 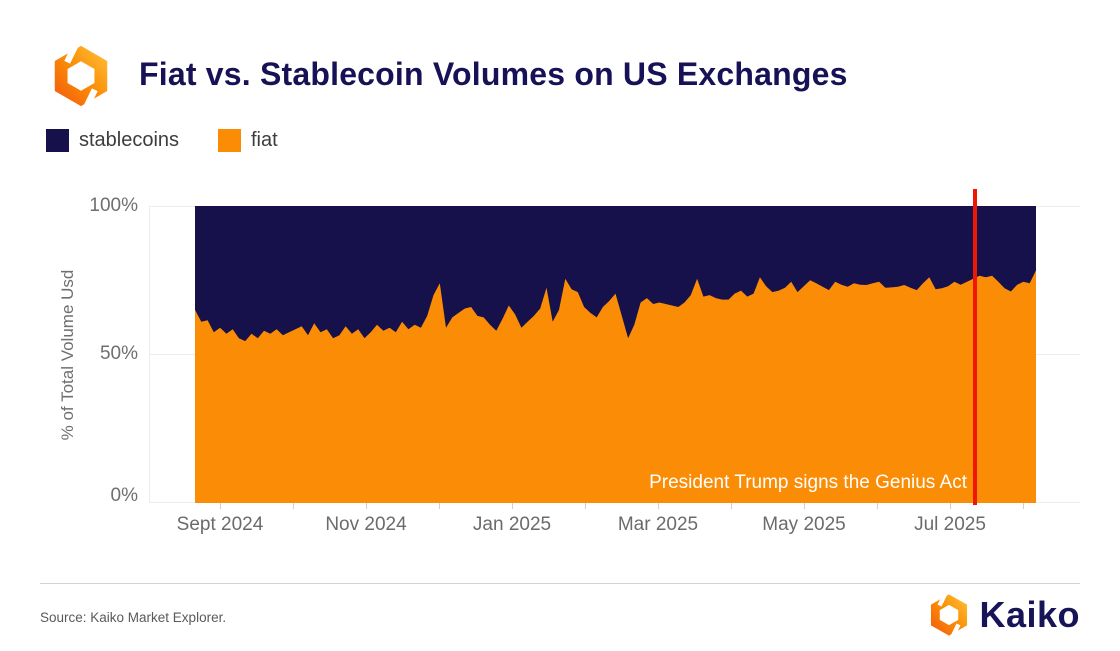 What do you see at coordinates (124, 495) in the screenshot?
I see `y-tick-0: 0%` at bounding box center [124, 495].